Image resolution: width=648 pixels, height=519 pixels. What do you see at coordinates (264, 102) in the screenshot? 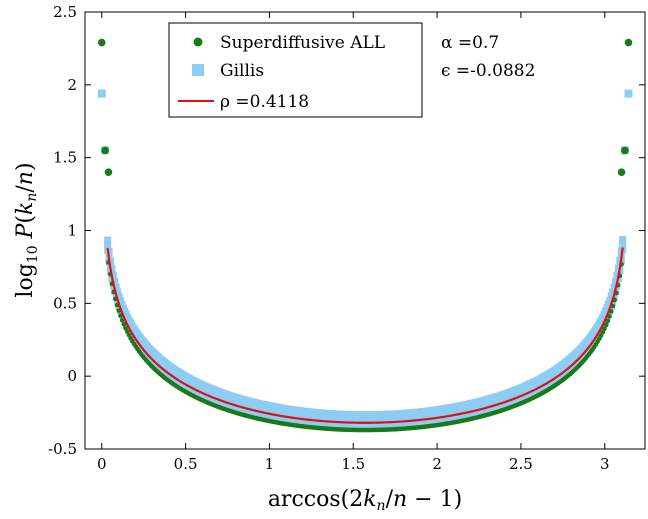
I see `legend-label-rho: ρ =0.4118` at bounding box center [264, 102].